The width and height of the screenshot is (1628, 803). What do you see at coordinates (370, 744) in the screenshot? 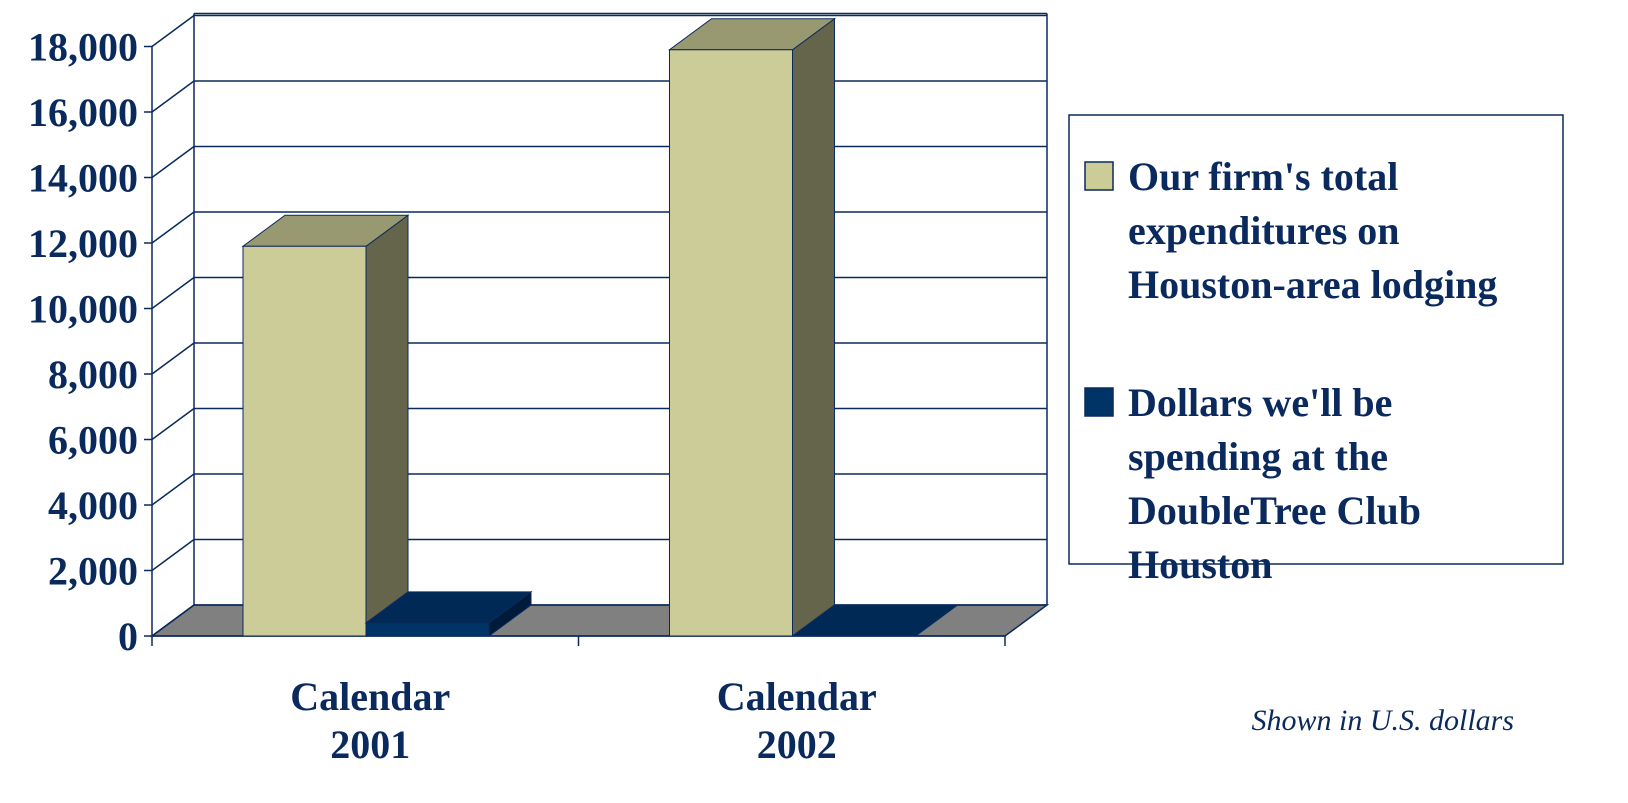
I see `x-tick-label-line: 2001` at bounding box center [370, 744].